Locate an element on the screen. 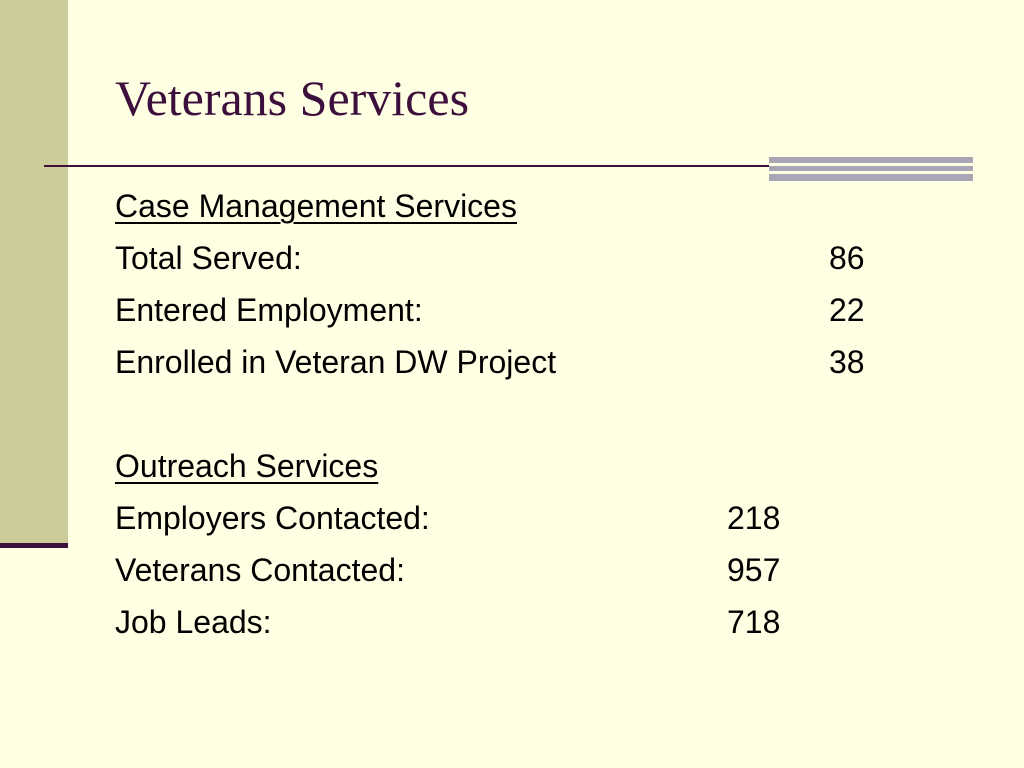 This screenshot has height=768, width=1024. case-row-enrolled-dw-project: Enrolled in Veteran DW Project 38 is located at coordinates (555, 362).